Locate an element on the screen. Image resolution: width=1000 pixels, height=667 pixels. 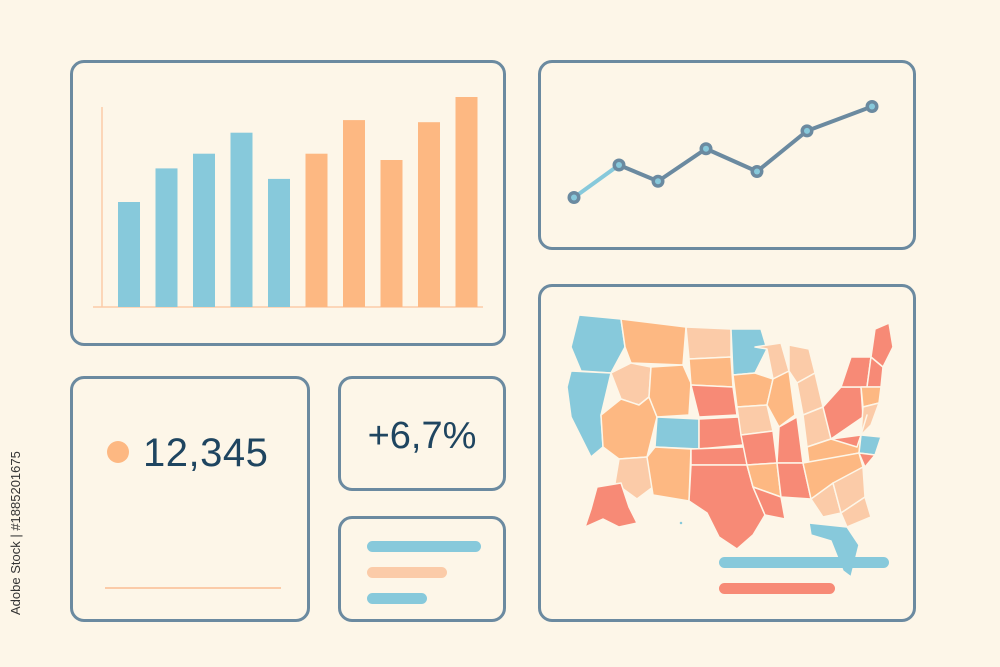
line-chart is located at coordinates (723, 152).